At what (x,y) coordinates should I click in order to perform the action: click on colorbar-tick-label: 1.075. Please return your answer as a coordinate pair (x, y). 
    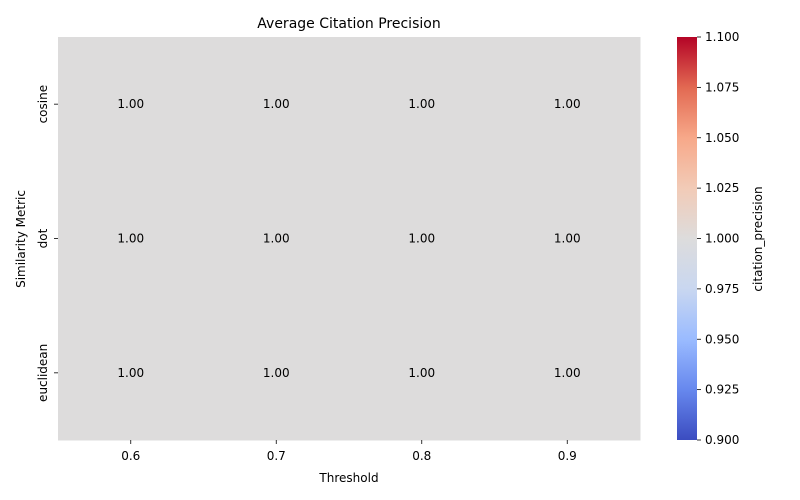
    Looking at the image, I should click on (722, 87).